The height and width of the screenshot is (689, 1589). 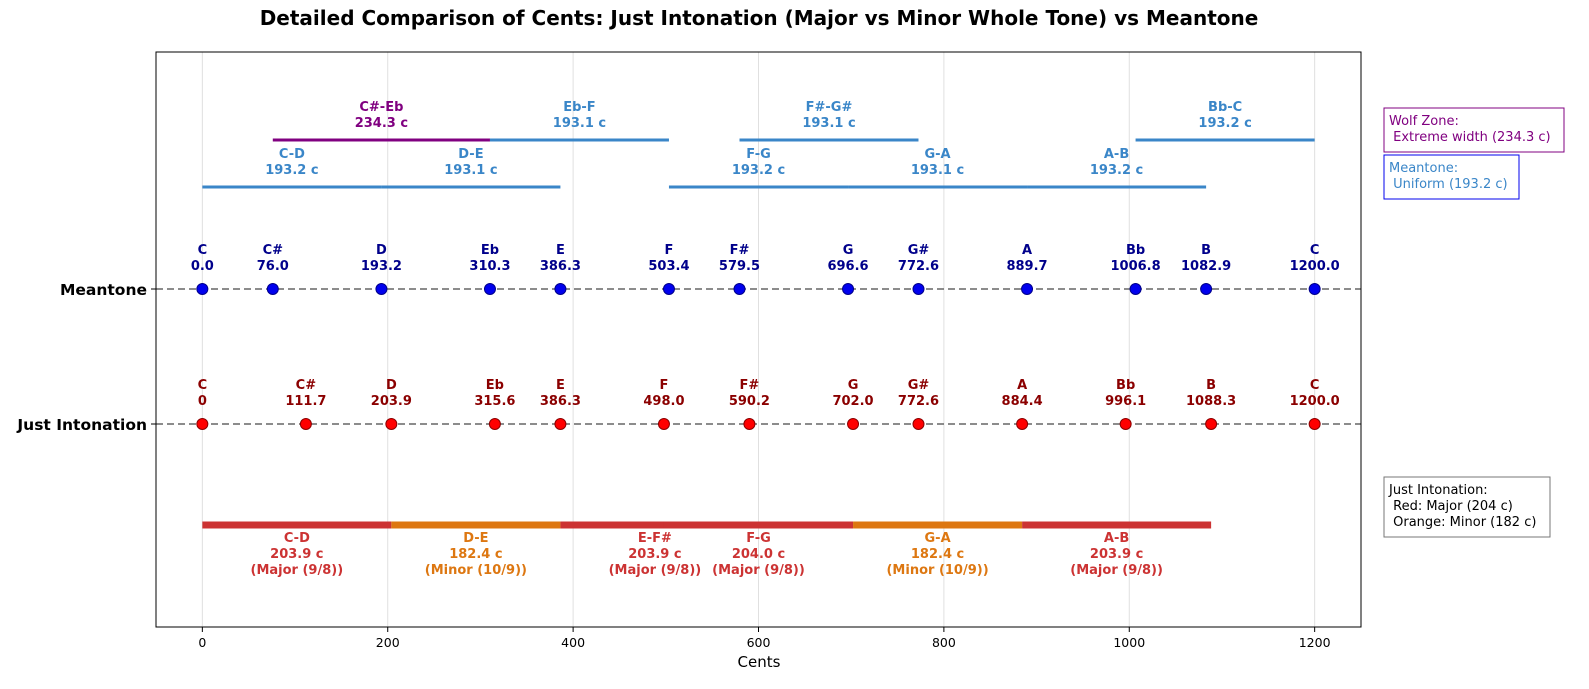 I want to click on row-label-meantone: Meantone, so click(x=103, y=290).